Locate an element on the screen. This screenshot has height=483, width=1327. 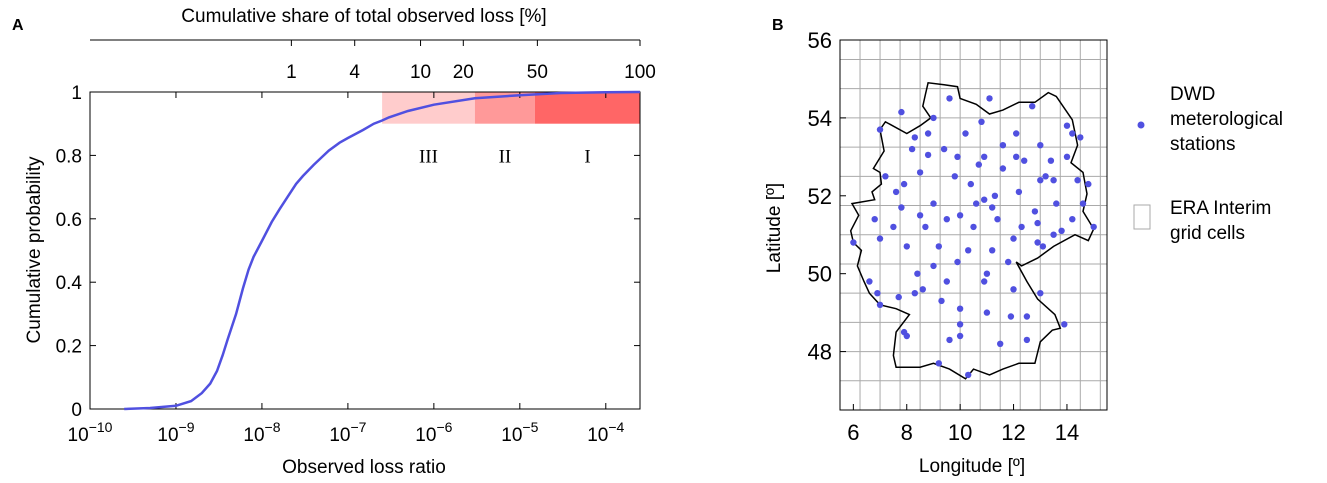
y-tick-label: 50 is located at coordinates (820, 274).